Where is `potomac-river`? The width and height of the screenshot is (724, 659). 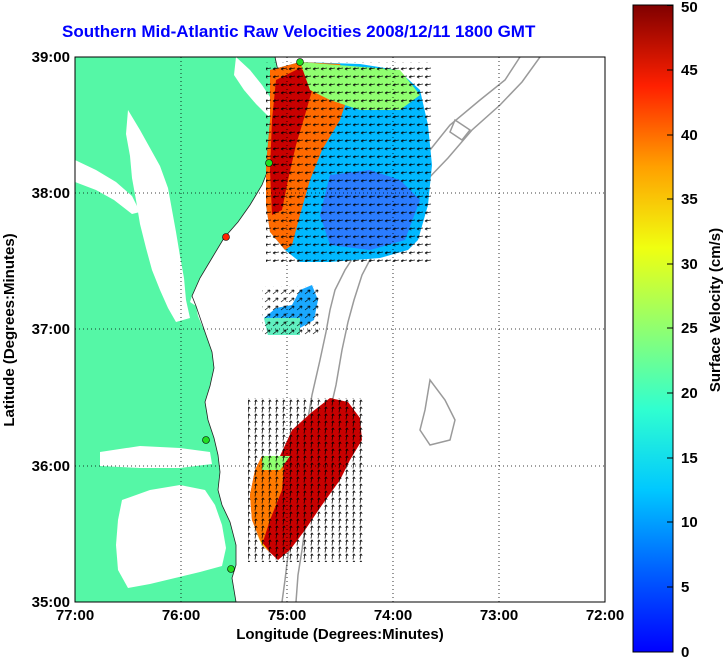
potomac-river is located at coordinates (107, 187).